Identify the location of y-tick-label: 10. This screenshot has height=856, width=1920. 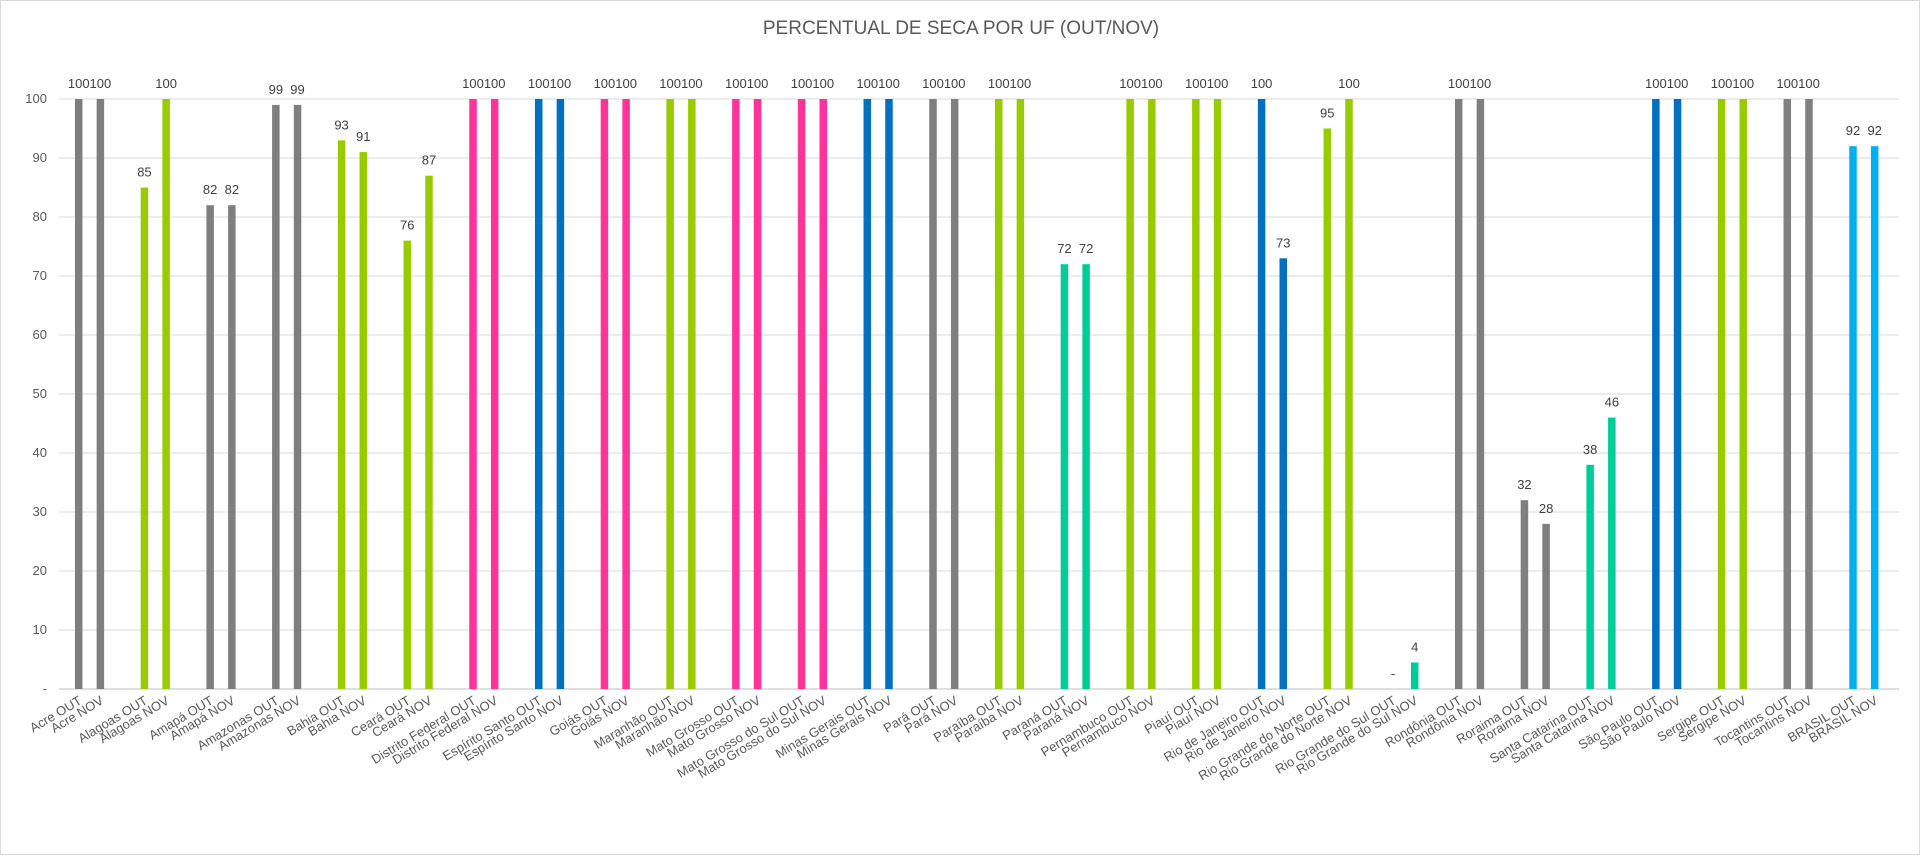
(40, 629).